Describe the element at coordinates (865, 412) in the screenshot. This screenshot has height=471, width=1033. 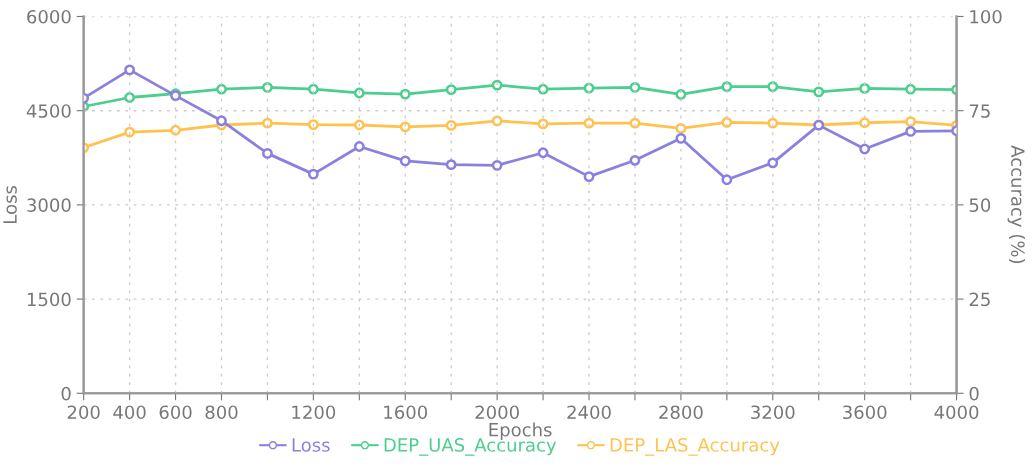
I see `x-tick-label: 3600` at that location.